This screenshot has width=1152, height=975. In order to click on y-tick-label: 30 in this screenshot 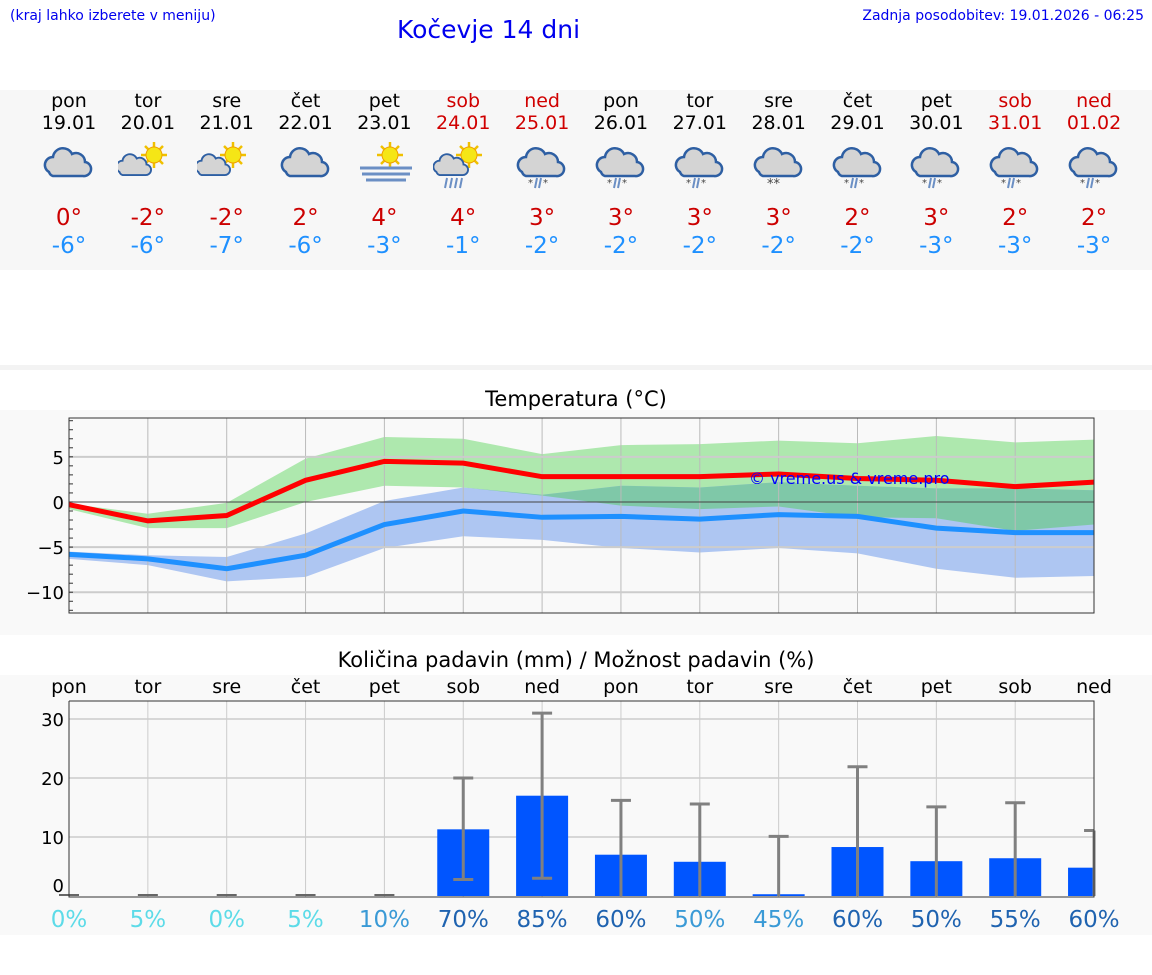, I will do `click(52, 720)`.